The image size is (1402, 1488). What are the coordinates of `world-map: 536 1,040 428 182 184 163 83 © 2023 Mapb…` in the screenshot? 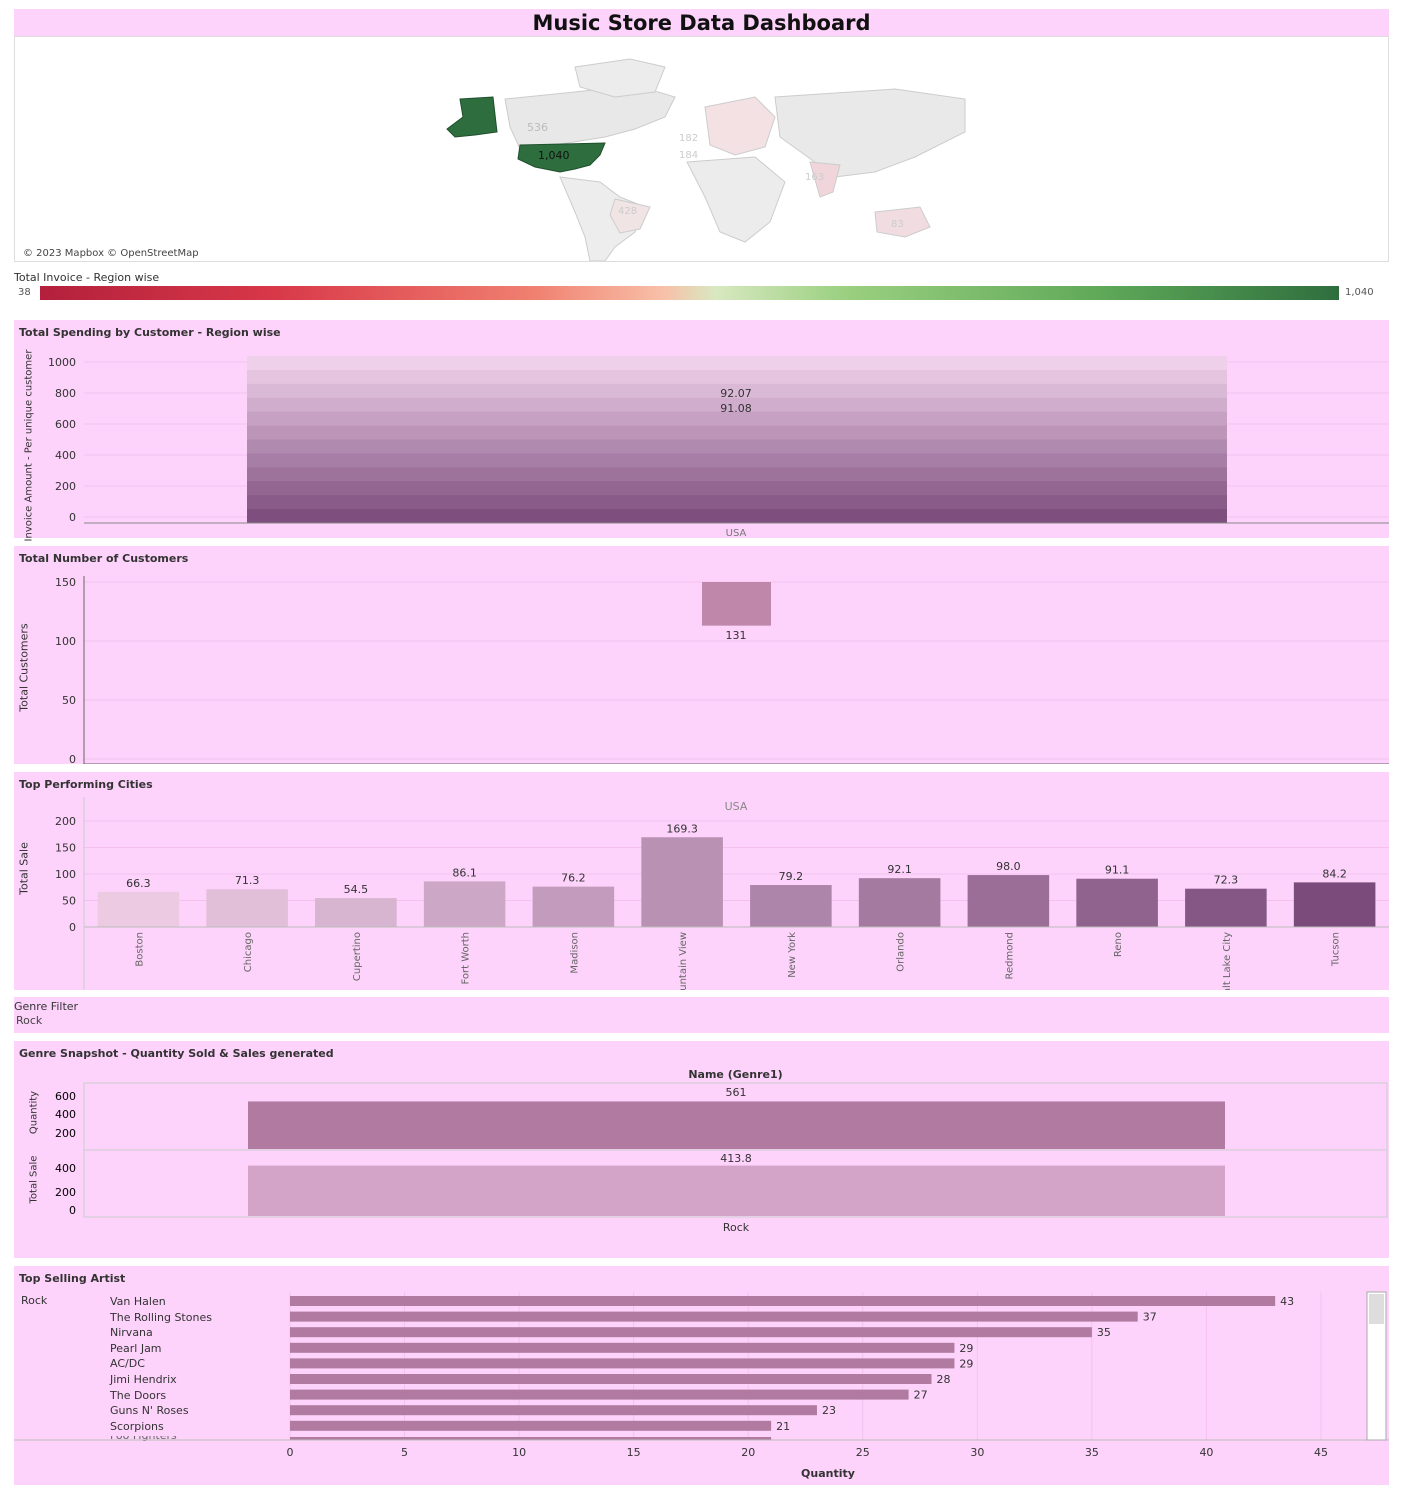 It's located at (701, 149).